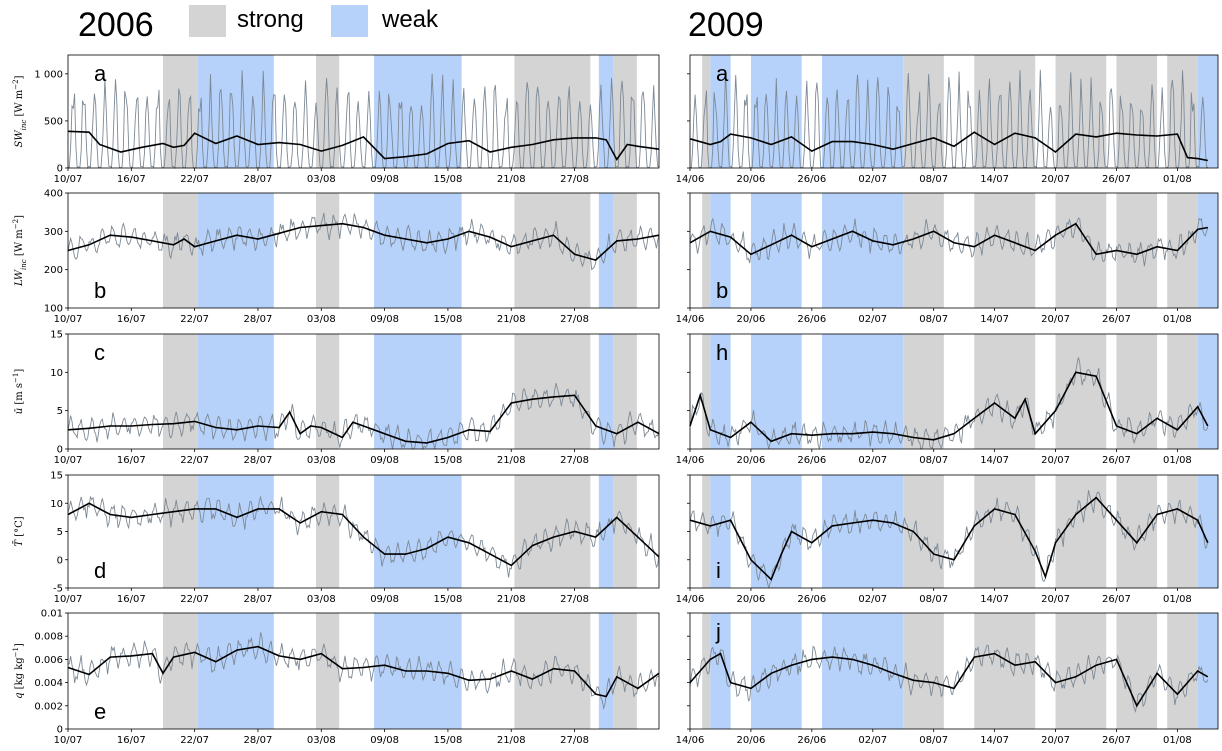  What do you see at coordinates (1177, 319) in the screenshot?
I see `x-tick-label: 01/08` at bounding box center [1177, 319].